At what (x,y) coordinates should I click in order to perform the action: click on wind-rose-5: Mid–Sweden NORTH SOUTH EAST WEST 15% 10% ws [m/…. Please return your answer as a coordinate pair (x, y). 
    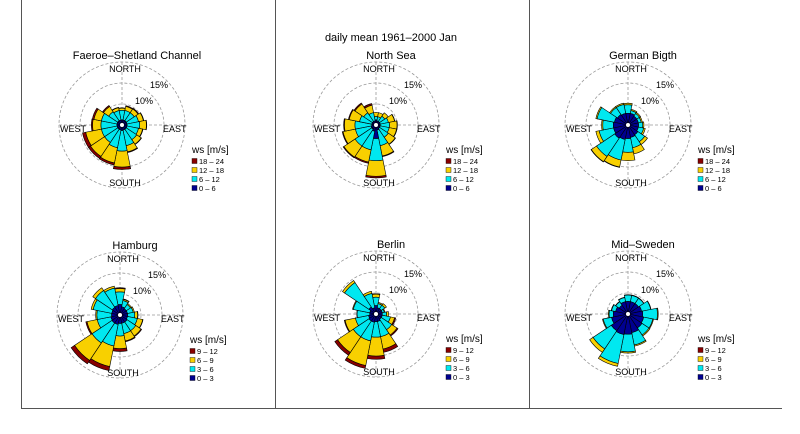
    Looking at the image, I should click on (649, 310).